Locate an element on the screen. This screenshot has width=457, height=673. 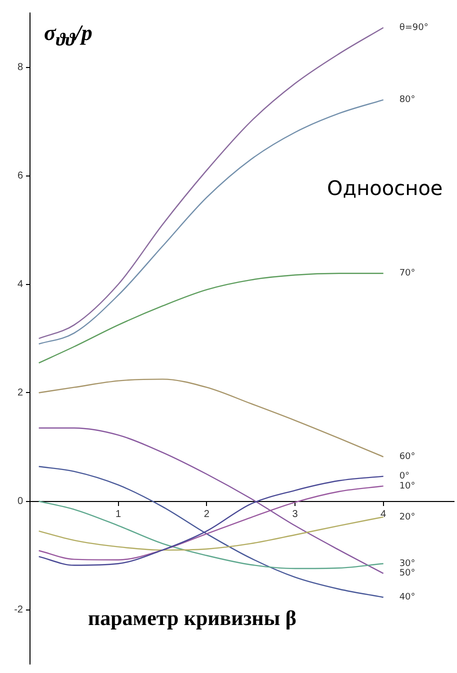
x-axis-title: параметр кривизны β is located at coordinates (192, 618).